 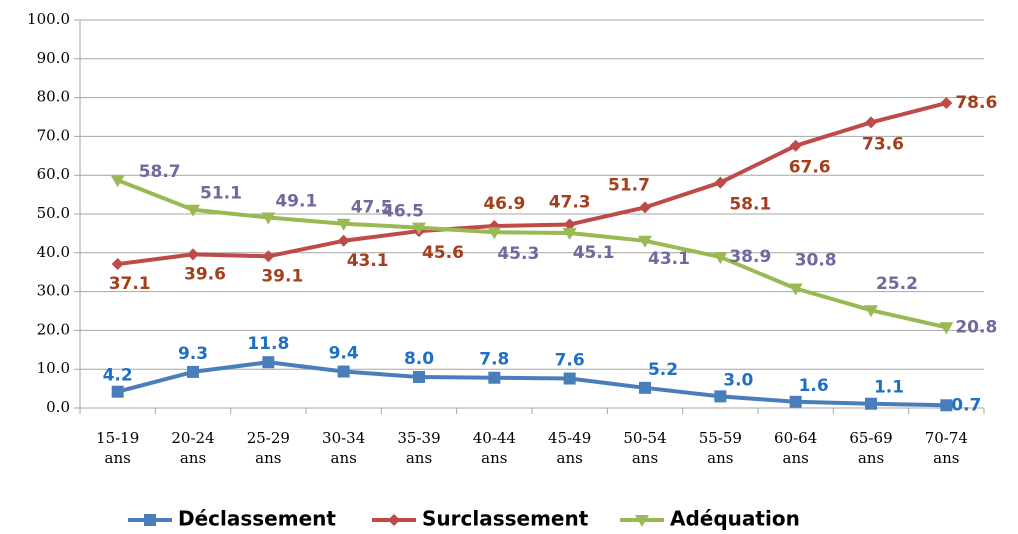 I want to click on y-tick-label: 60.0, so click(x=53, y=174).